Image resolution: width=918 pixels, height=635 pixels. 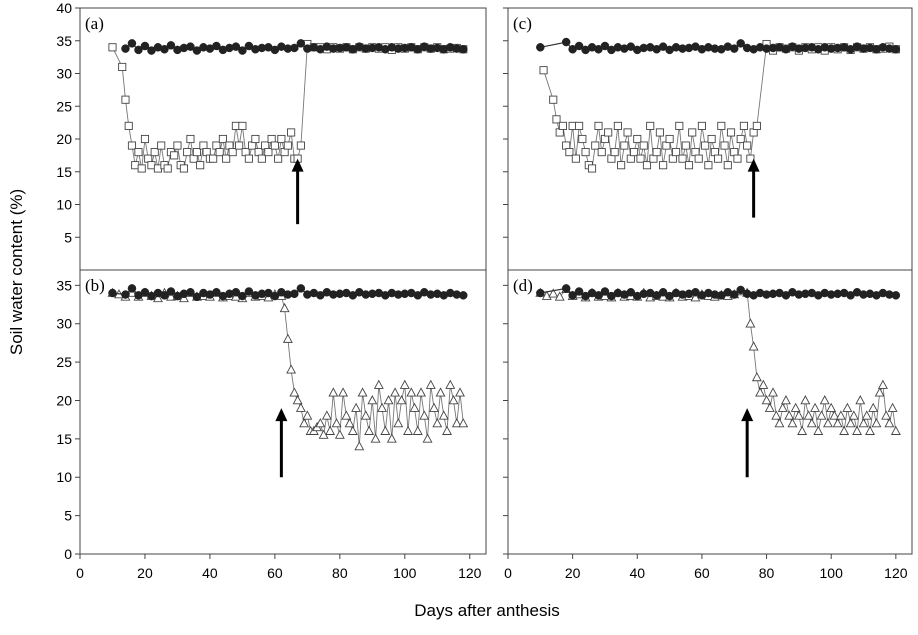 What do you see at coordinates (702, 573) in the screenshot?
I see `x-tick-label: 60` at bounding box center [702, 573].